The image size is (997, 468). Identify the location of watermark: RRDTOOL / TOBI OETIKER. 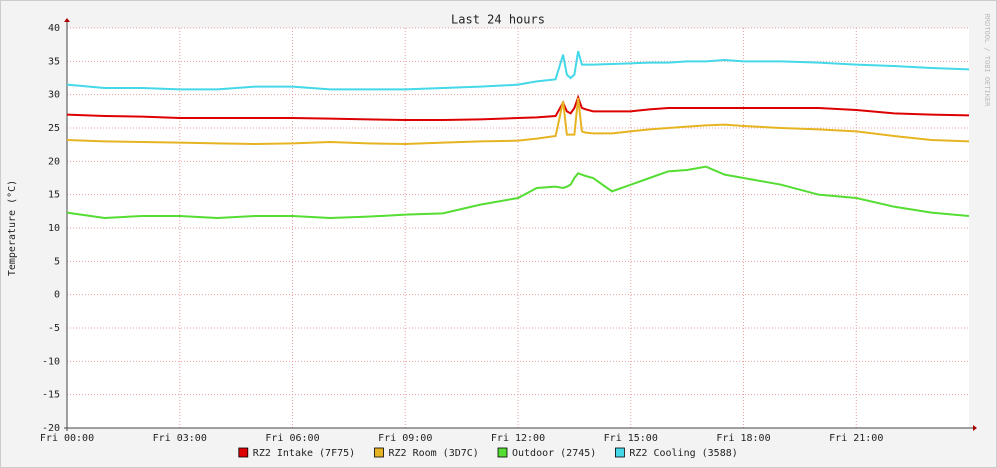
(987, 61).